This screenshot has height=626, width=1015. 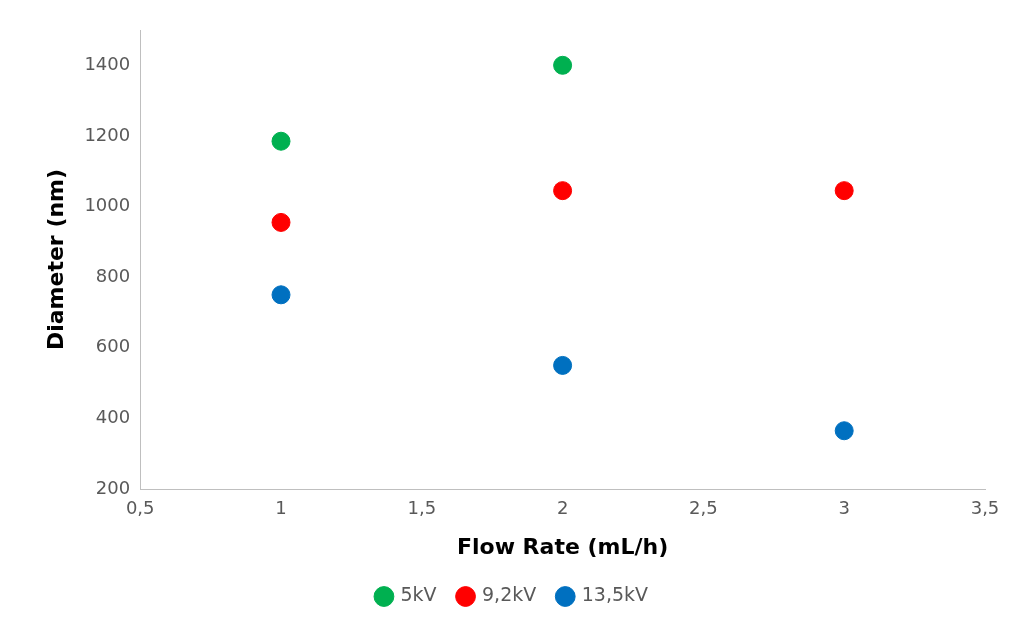 I want to click on x-tick-label: 3,5, so click(x=985, y=508).